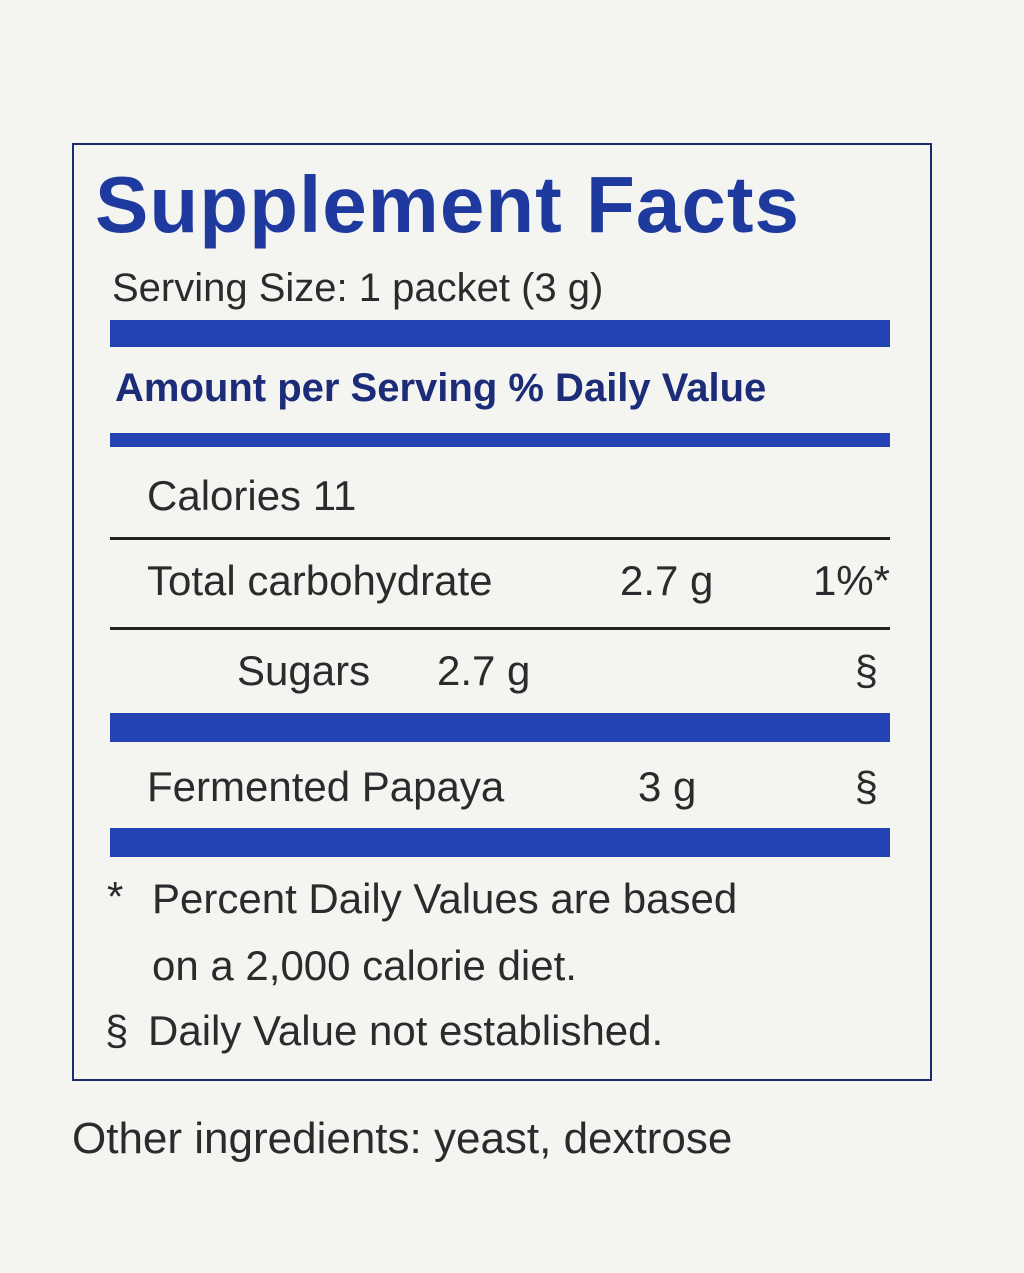 The height and width of the screenshot is (1273, 1024). What do you see at coordinates (667, 786) in the screenshot?
I see `row-amount: 3 g` at bounding box center [667, 786].